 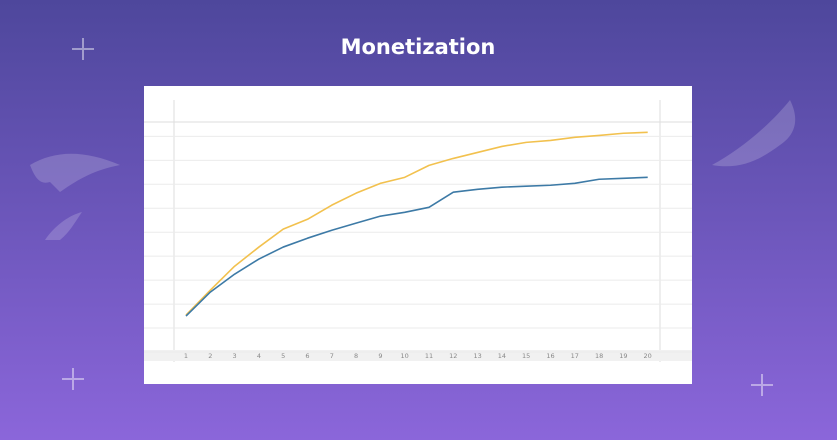 I want to click on x-tick-label: 10, so click(x=405, y=356).